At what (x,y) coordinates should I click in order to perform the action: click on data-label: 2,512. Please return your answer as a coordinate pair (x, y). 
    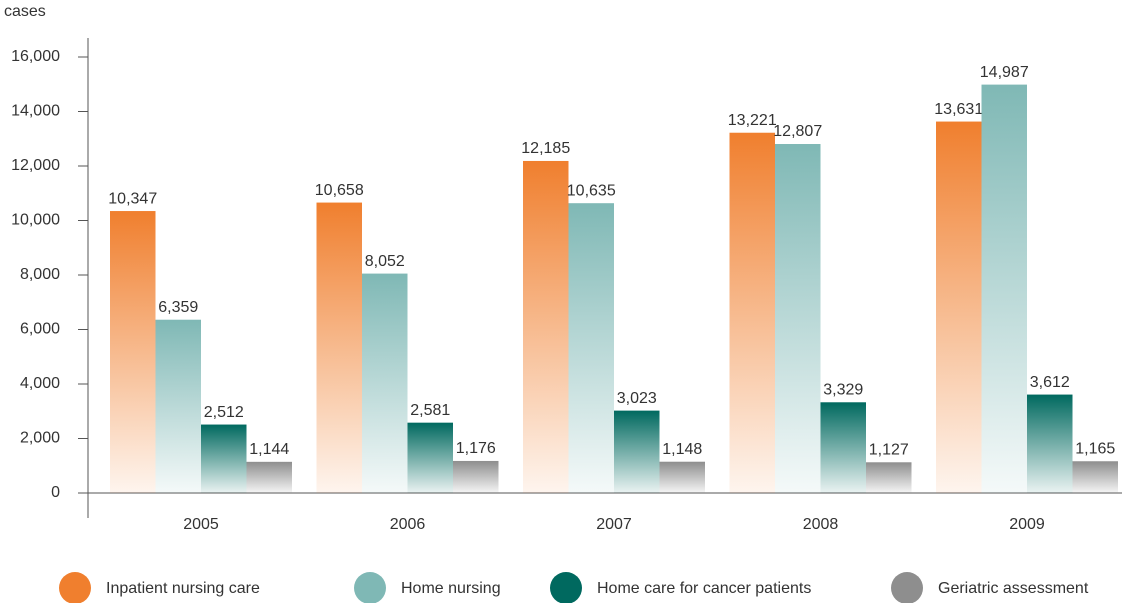
    Looking at the image, I should click on (224, 412).